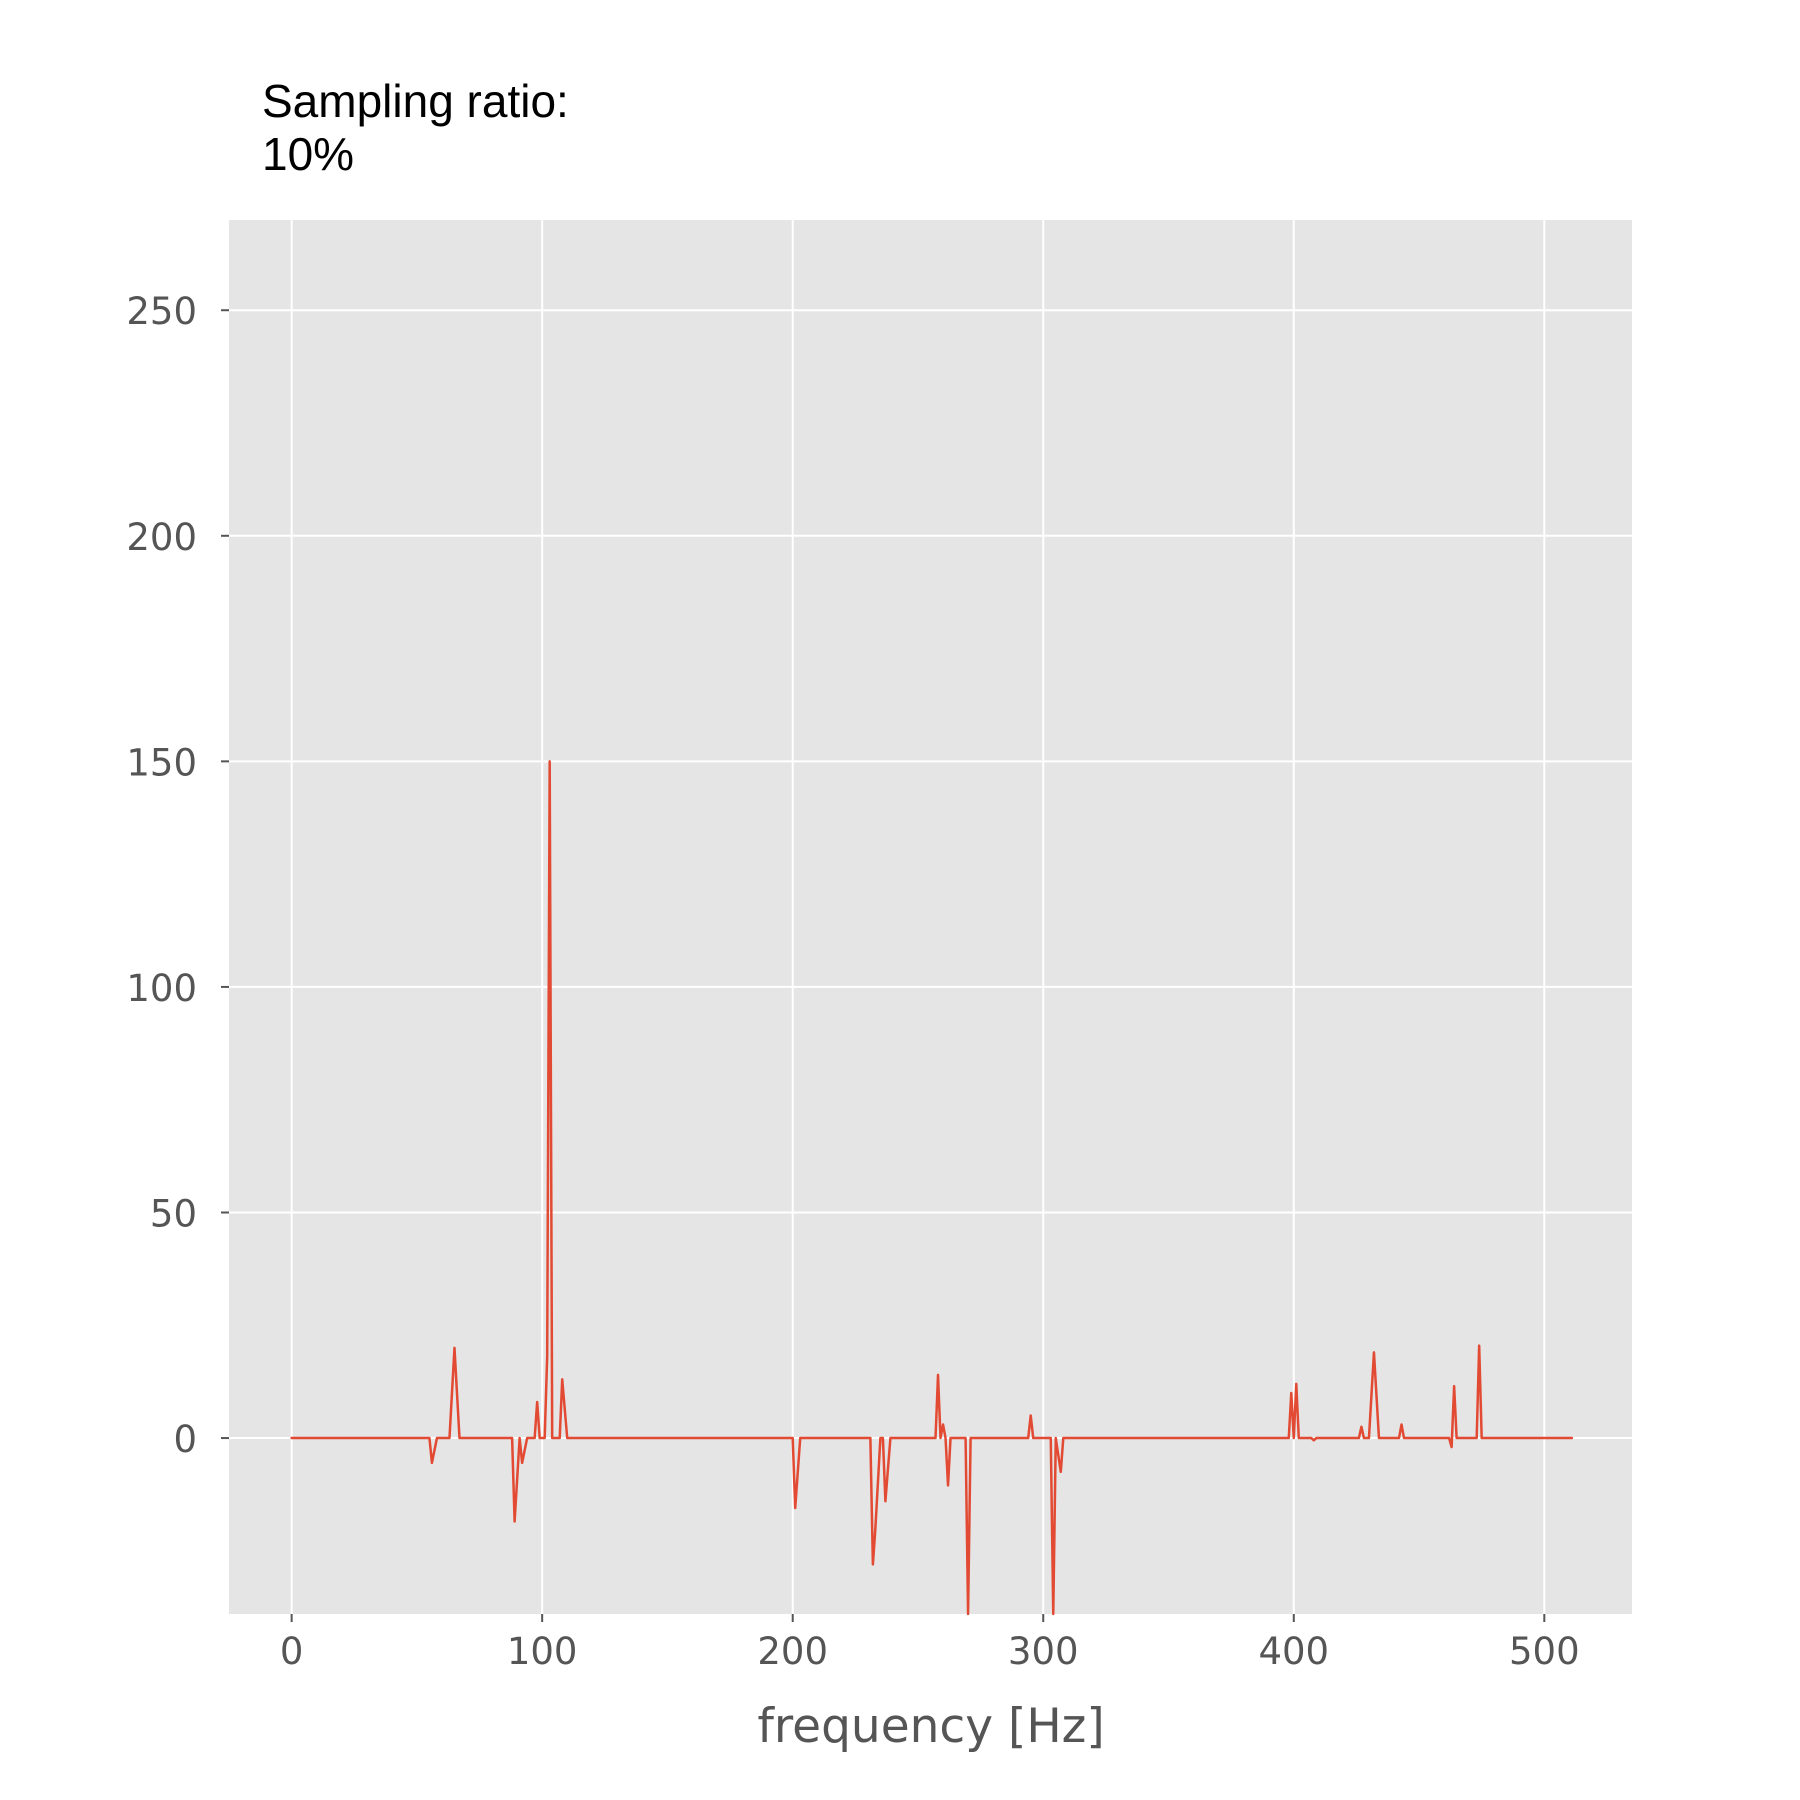  What do you see at coordinates (292, 1651) in the screenshot?
I see `x-tick-label: 0` at bounding box center [292, 1651].